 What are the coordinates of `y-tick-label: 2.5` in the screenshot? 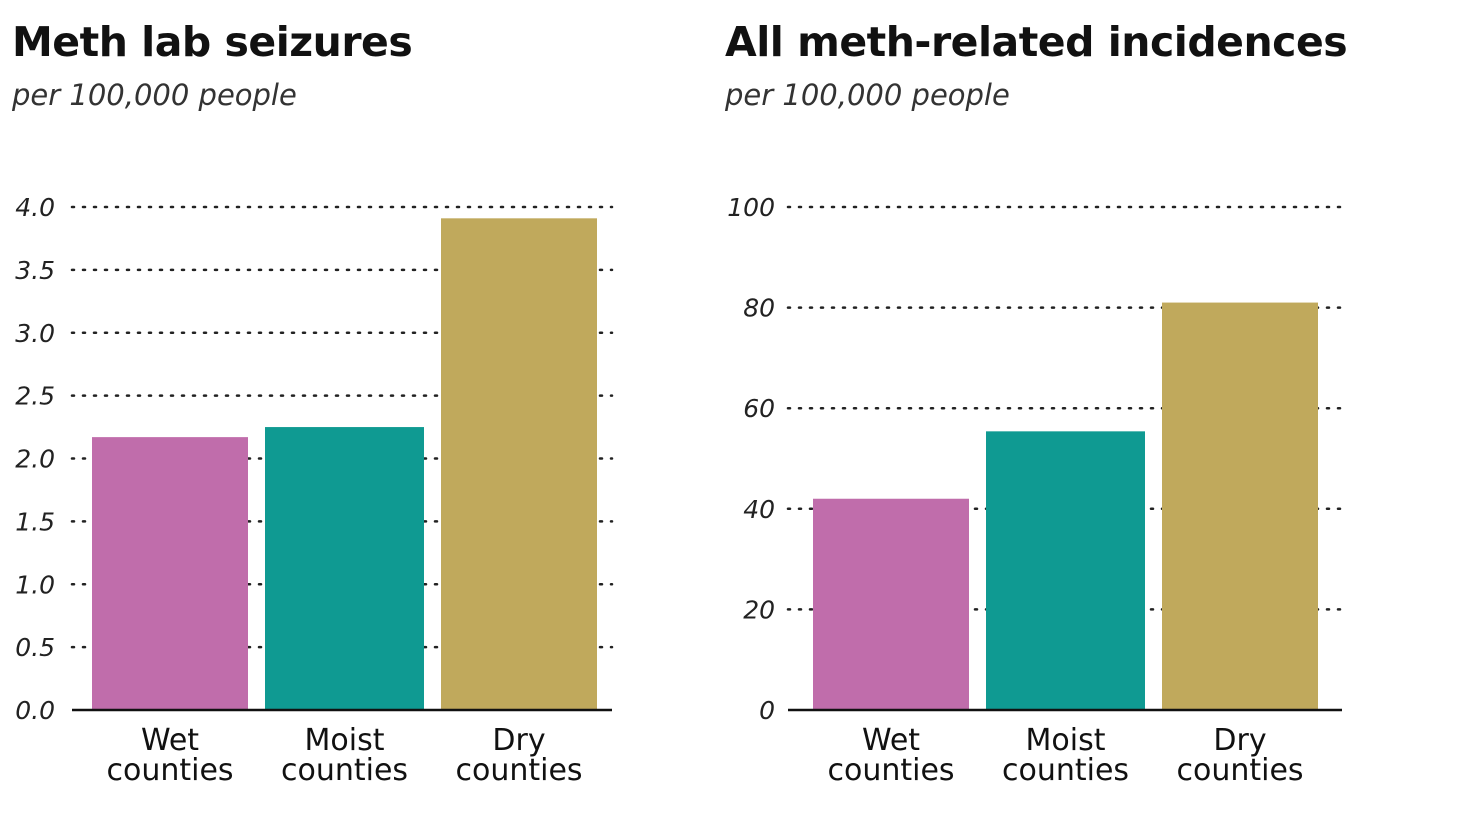 It's located at (35, 396).